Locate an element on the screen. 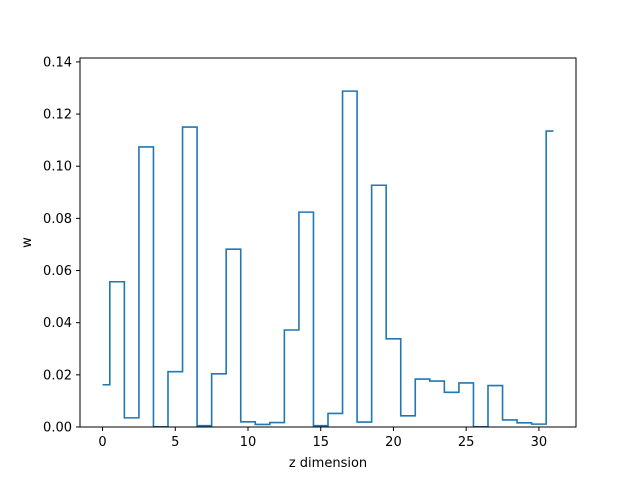 The width and height of the screenshot is (640, 480). x-axis-label: z dimension is located at coordinates (328, 463).